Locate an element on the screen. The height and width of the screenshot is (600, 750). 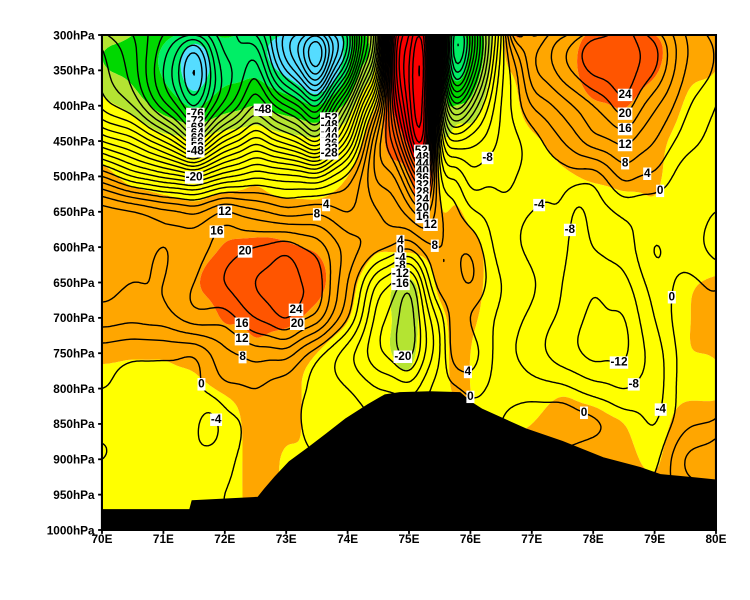
svg-text: 76E is located at coordinates (470, 539).